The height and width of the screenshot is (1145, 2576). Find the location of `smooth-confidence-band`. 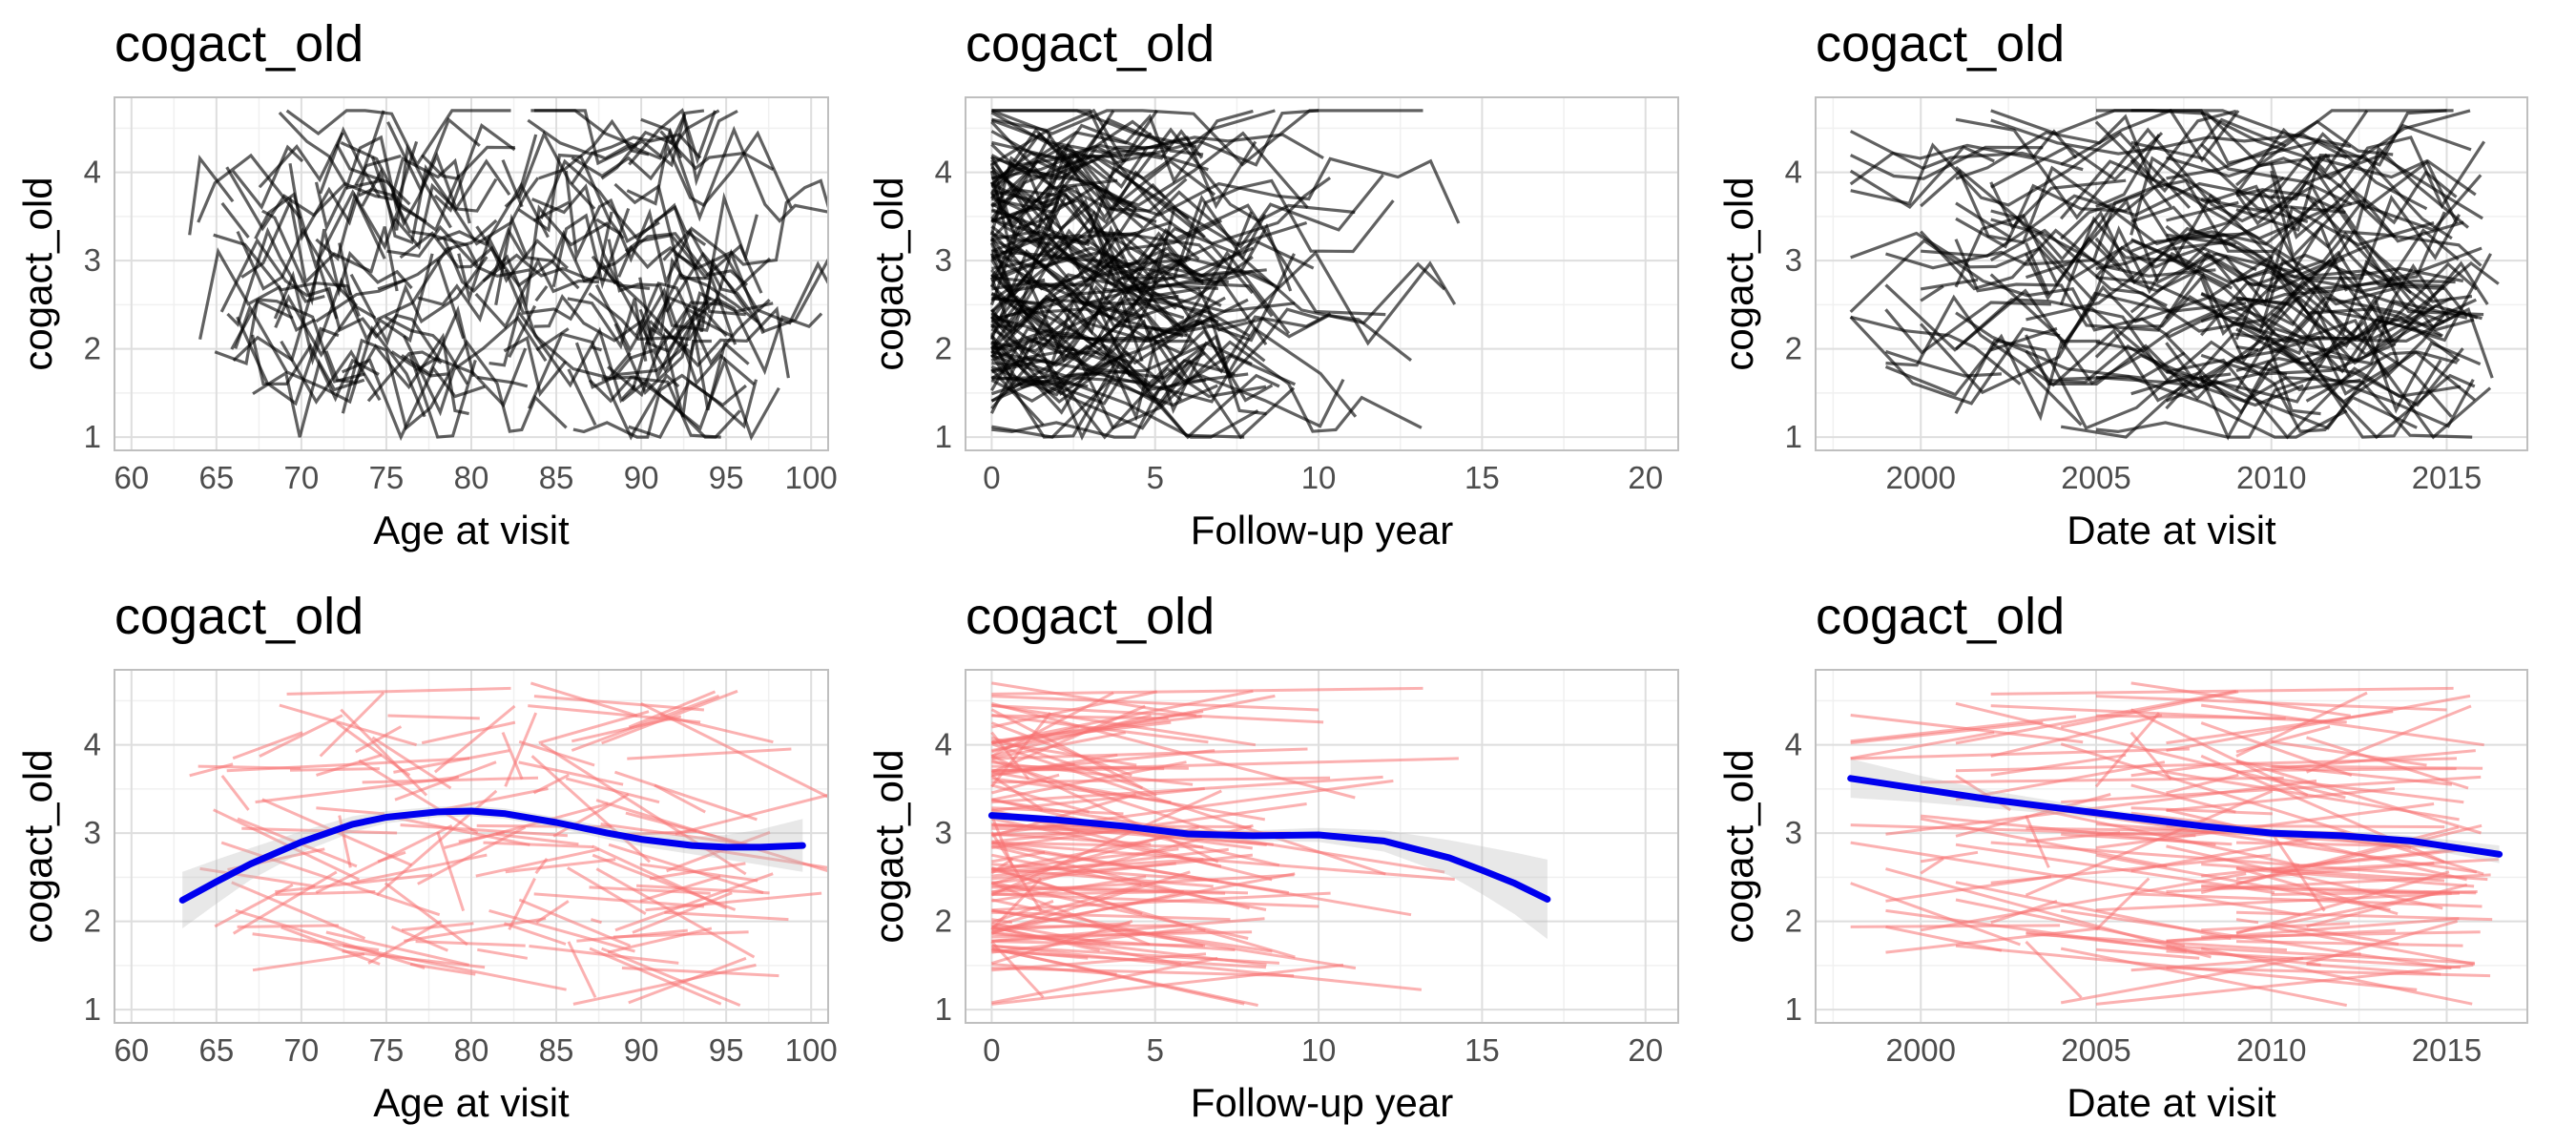

smooth-confidence-band is located at coordinates (1269, 875).